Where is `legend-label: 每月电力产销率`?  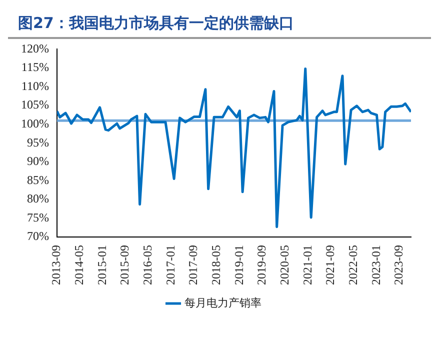
legend-label: 每月电力产销率 is located at coordinates (223, 303).